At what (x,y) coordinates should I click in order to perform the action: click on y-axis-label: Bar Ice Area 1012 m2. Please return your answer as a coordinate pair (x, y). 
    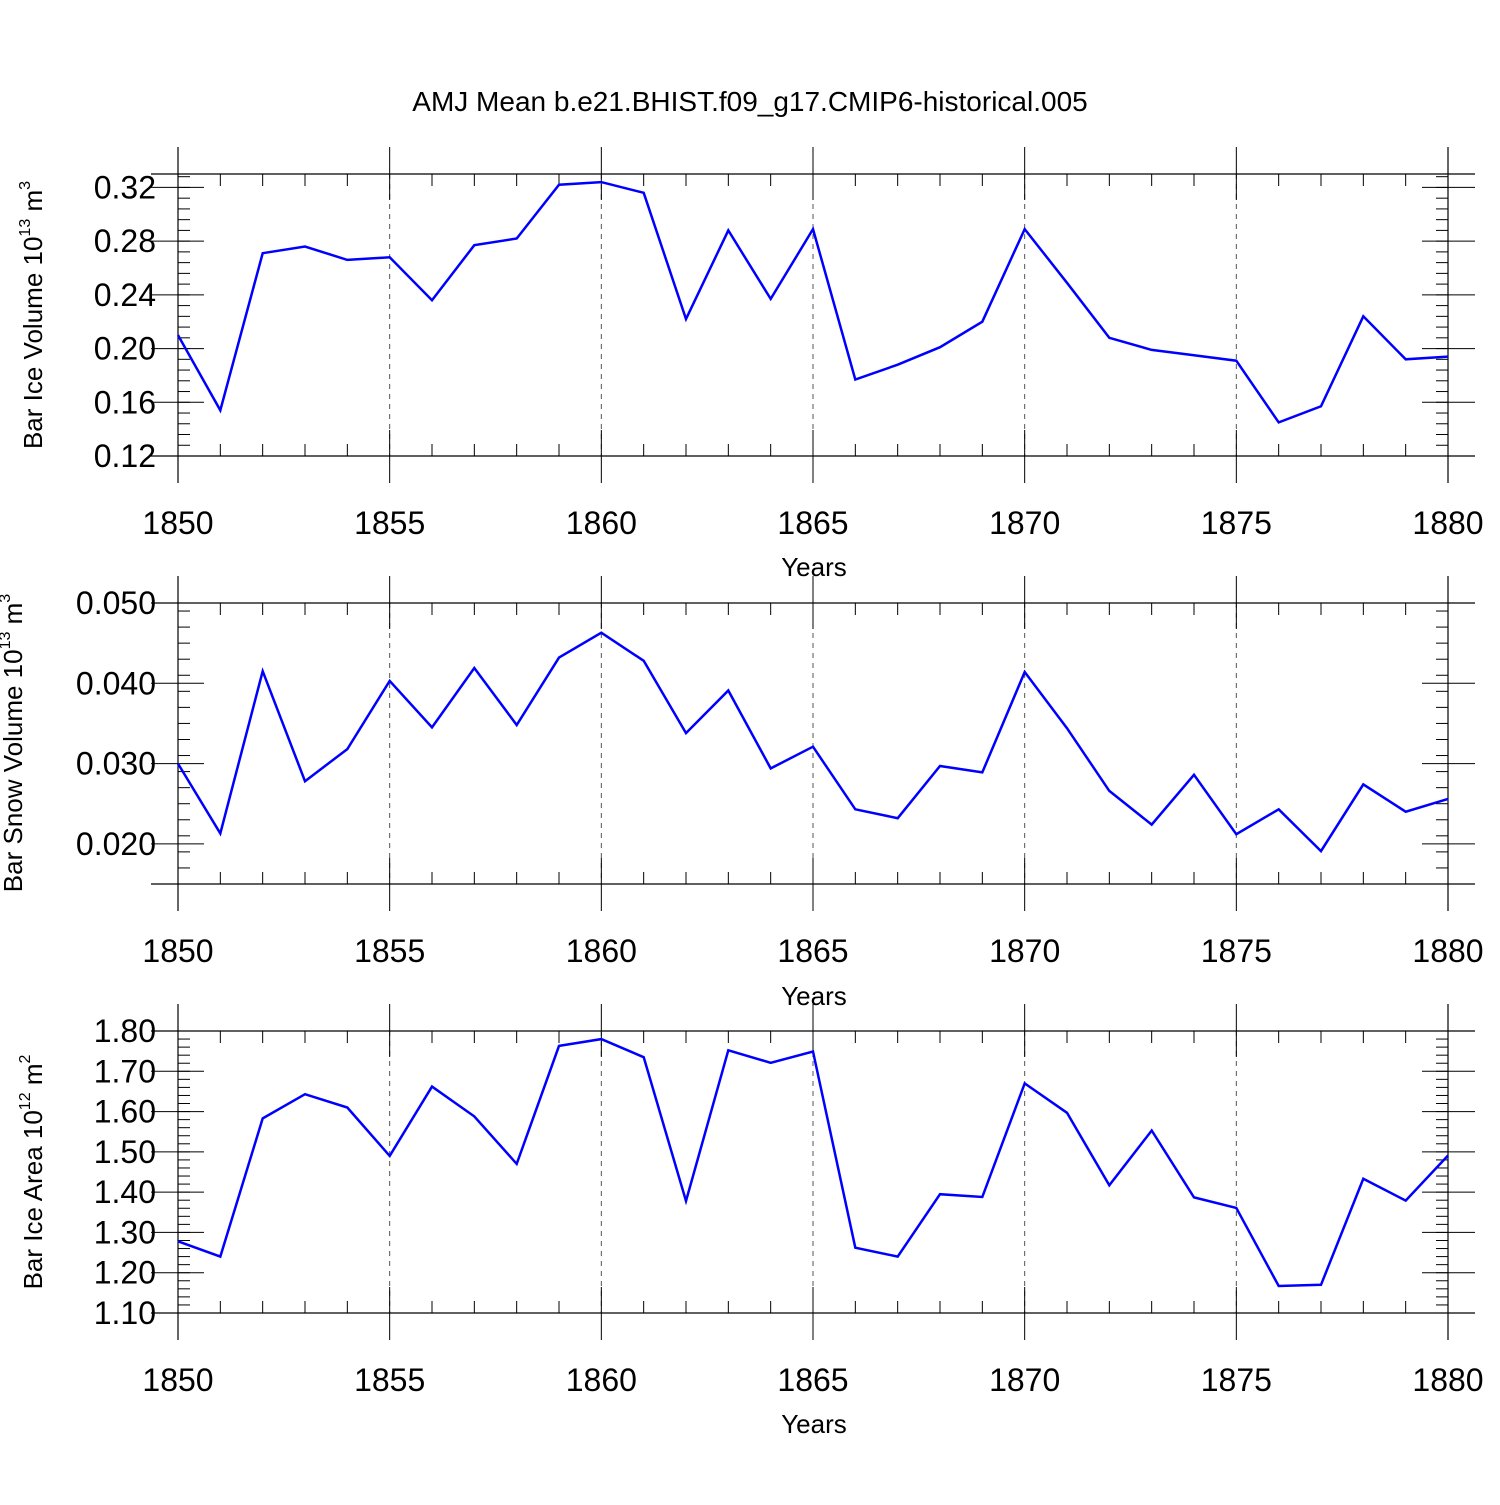
    Looking at the image, I should click on (32, 1171).